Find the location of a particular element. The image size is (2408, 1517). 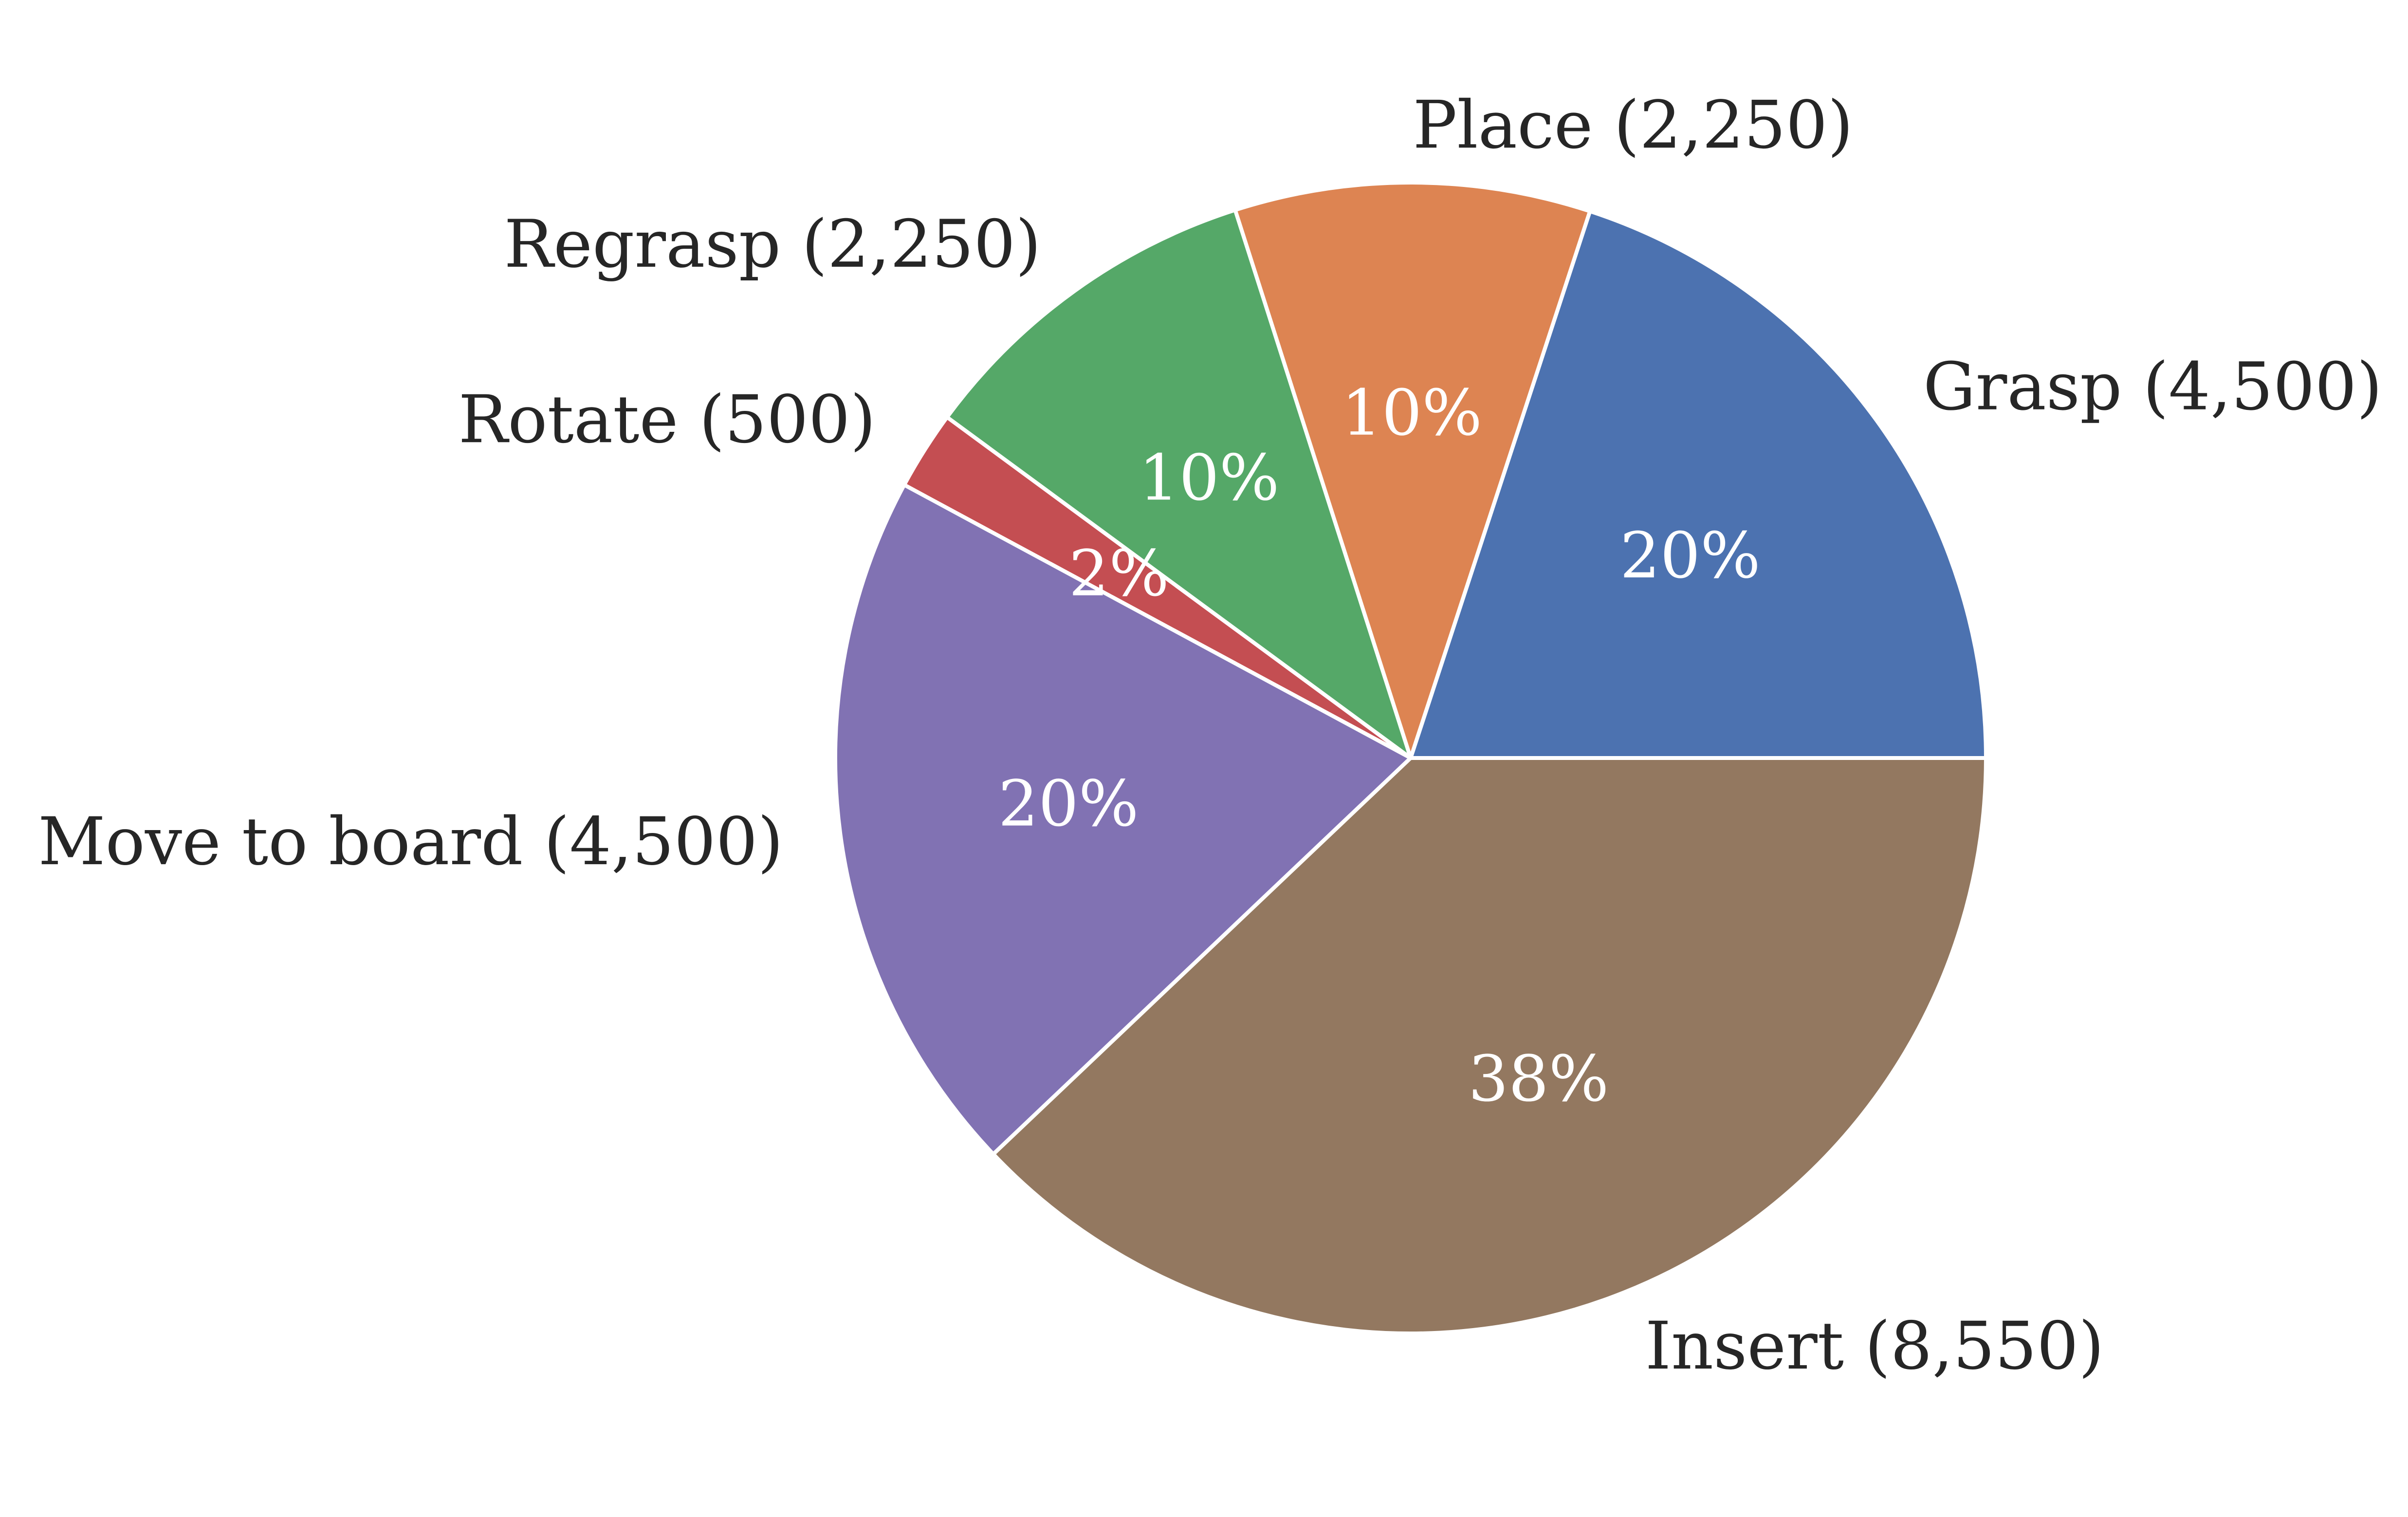

pie-slice-move-to-board is located at coordinates (1123, 819).